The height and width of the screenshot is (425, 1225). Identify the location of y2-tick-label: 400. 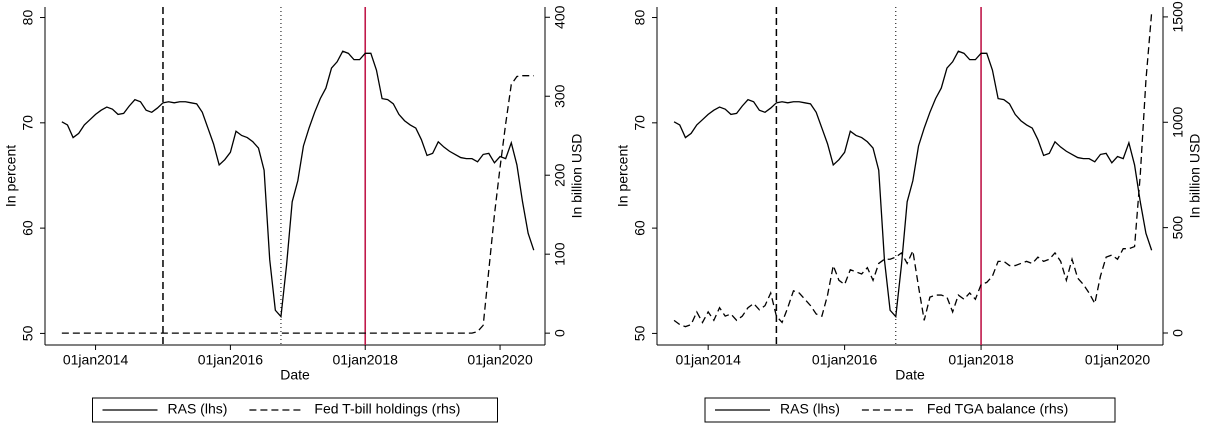
(560, 17).